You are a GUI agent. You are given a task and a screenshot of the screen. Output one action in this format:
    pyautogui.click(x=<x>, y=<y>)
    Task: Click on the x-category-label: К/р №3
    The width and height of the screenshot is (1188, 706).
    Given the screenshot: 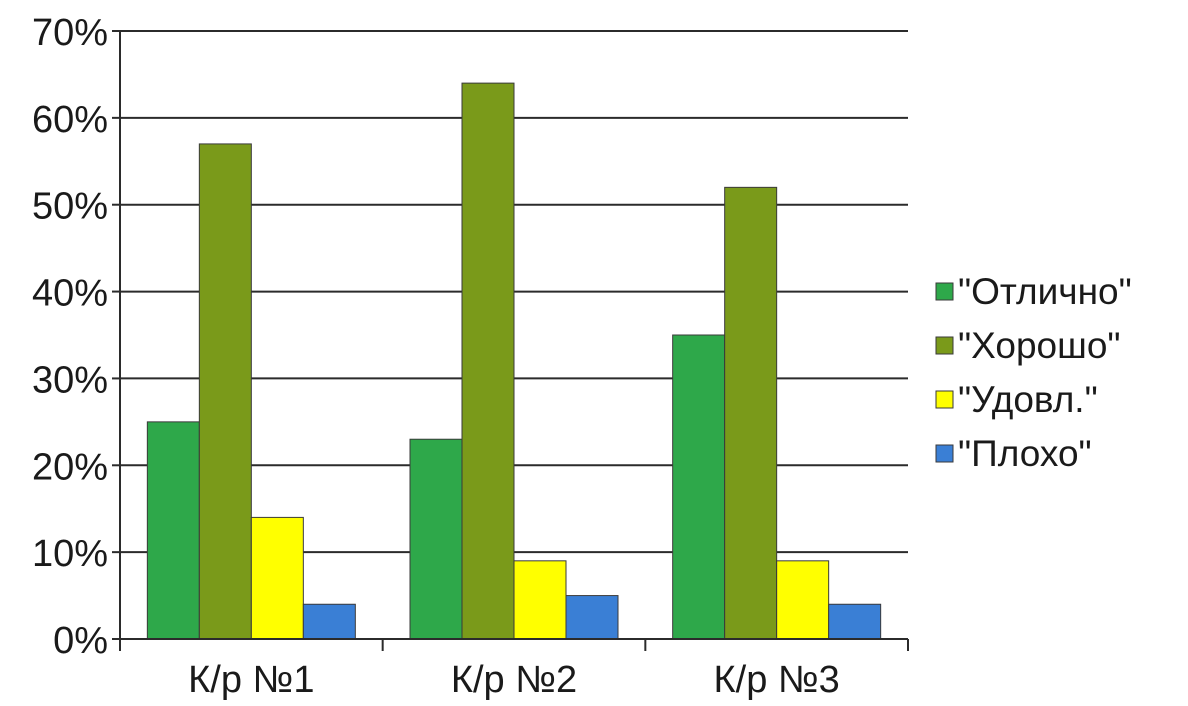 What is the action you would take?
    pyautogui.click(x=777, y=680)
    